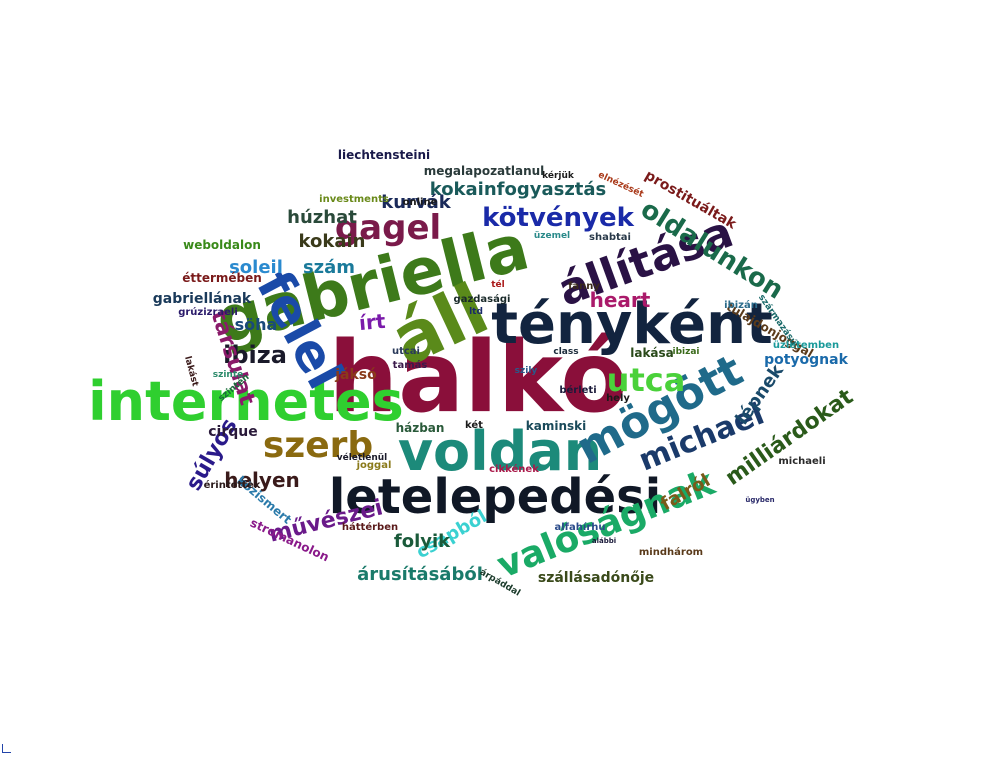 Image resolution: width=992 pixels, height=757 pixels. I want to click on word-potyognak: potyognak, so click(806, 360).